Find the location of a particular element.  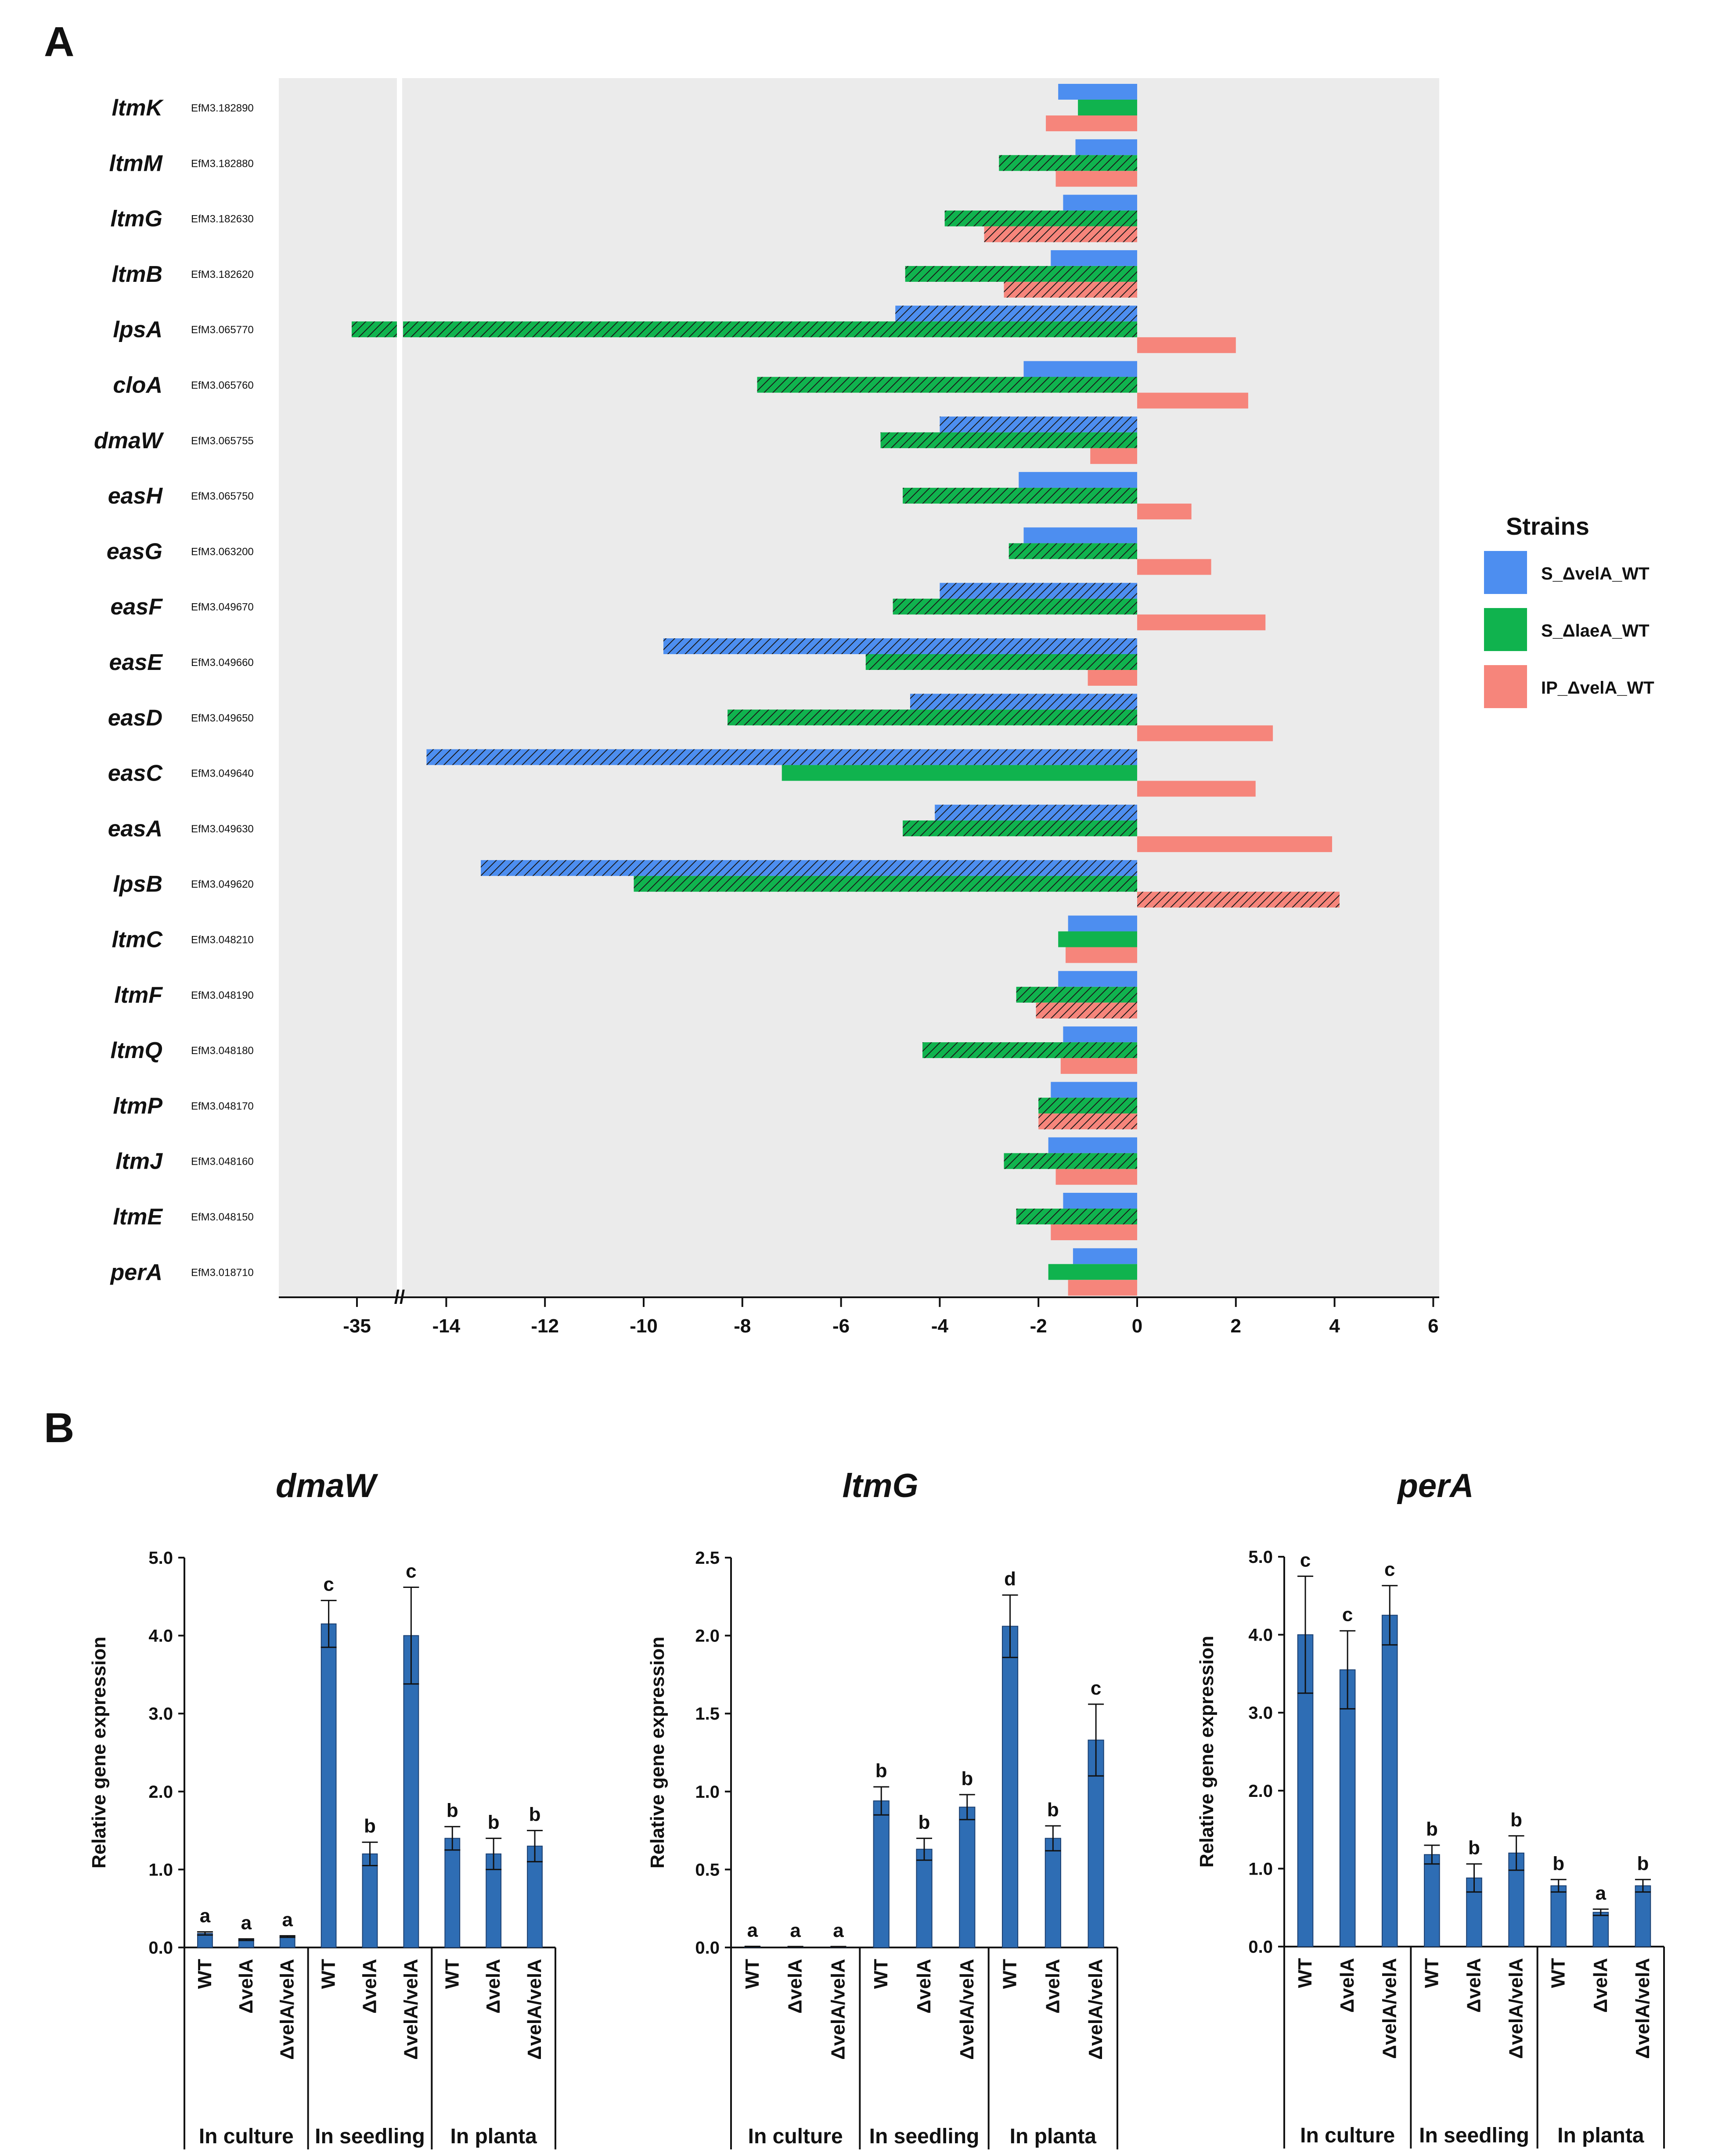

y-tick-label: 4.0 is located at coordinates (160, 1636).